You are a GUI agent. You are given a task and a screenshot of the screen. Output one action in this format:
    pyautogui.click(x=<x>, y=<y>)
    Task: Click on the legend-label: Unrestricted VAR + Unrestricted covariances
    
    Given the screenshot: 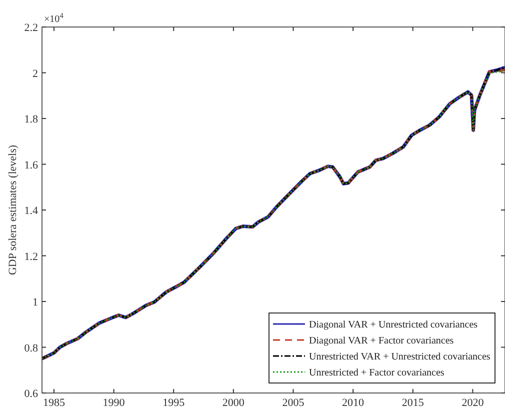 What is the action you would take?
    pyautogui.click(x=399, y=357)
    